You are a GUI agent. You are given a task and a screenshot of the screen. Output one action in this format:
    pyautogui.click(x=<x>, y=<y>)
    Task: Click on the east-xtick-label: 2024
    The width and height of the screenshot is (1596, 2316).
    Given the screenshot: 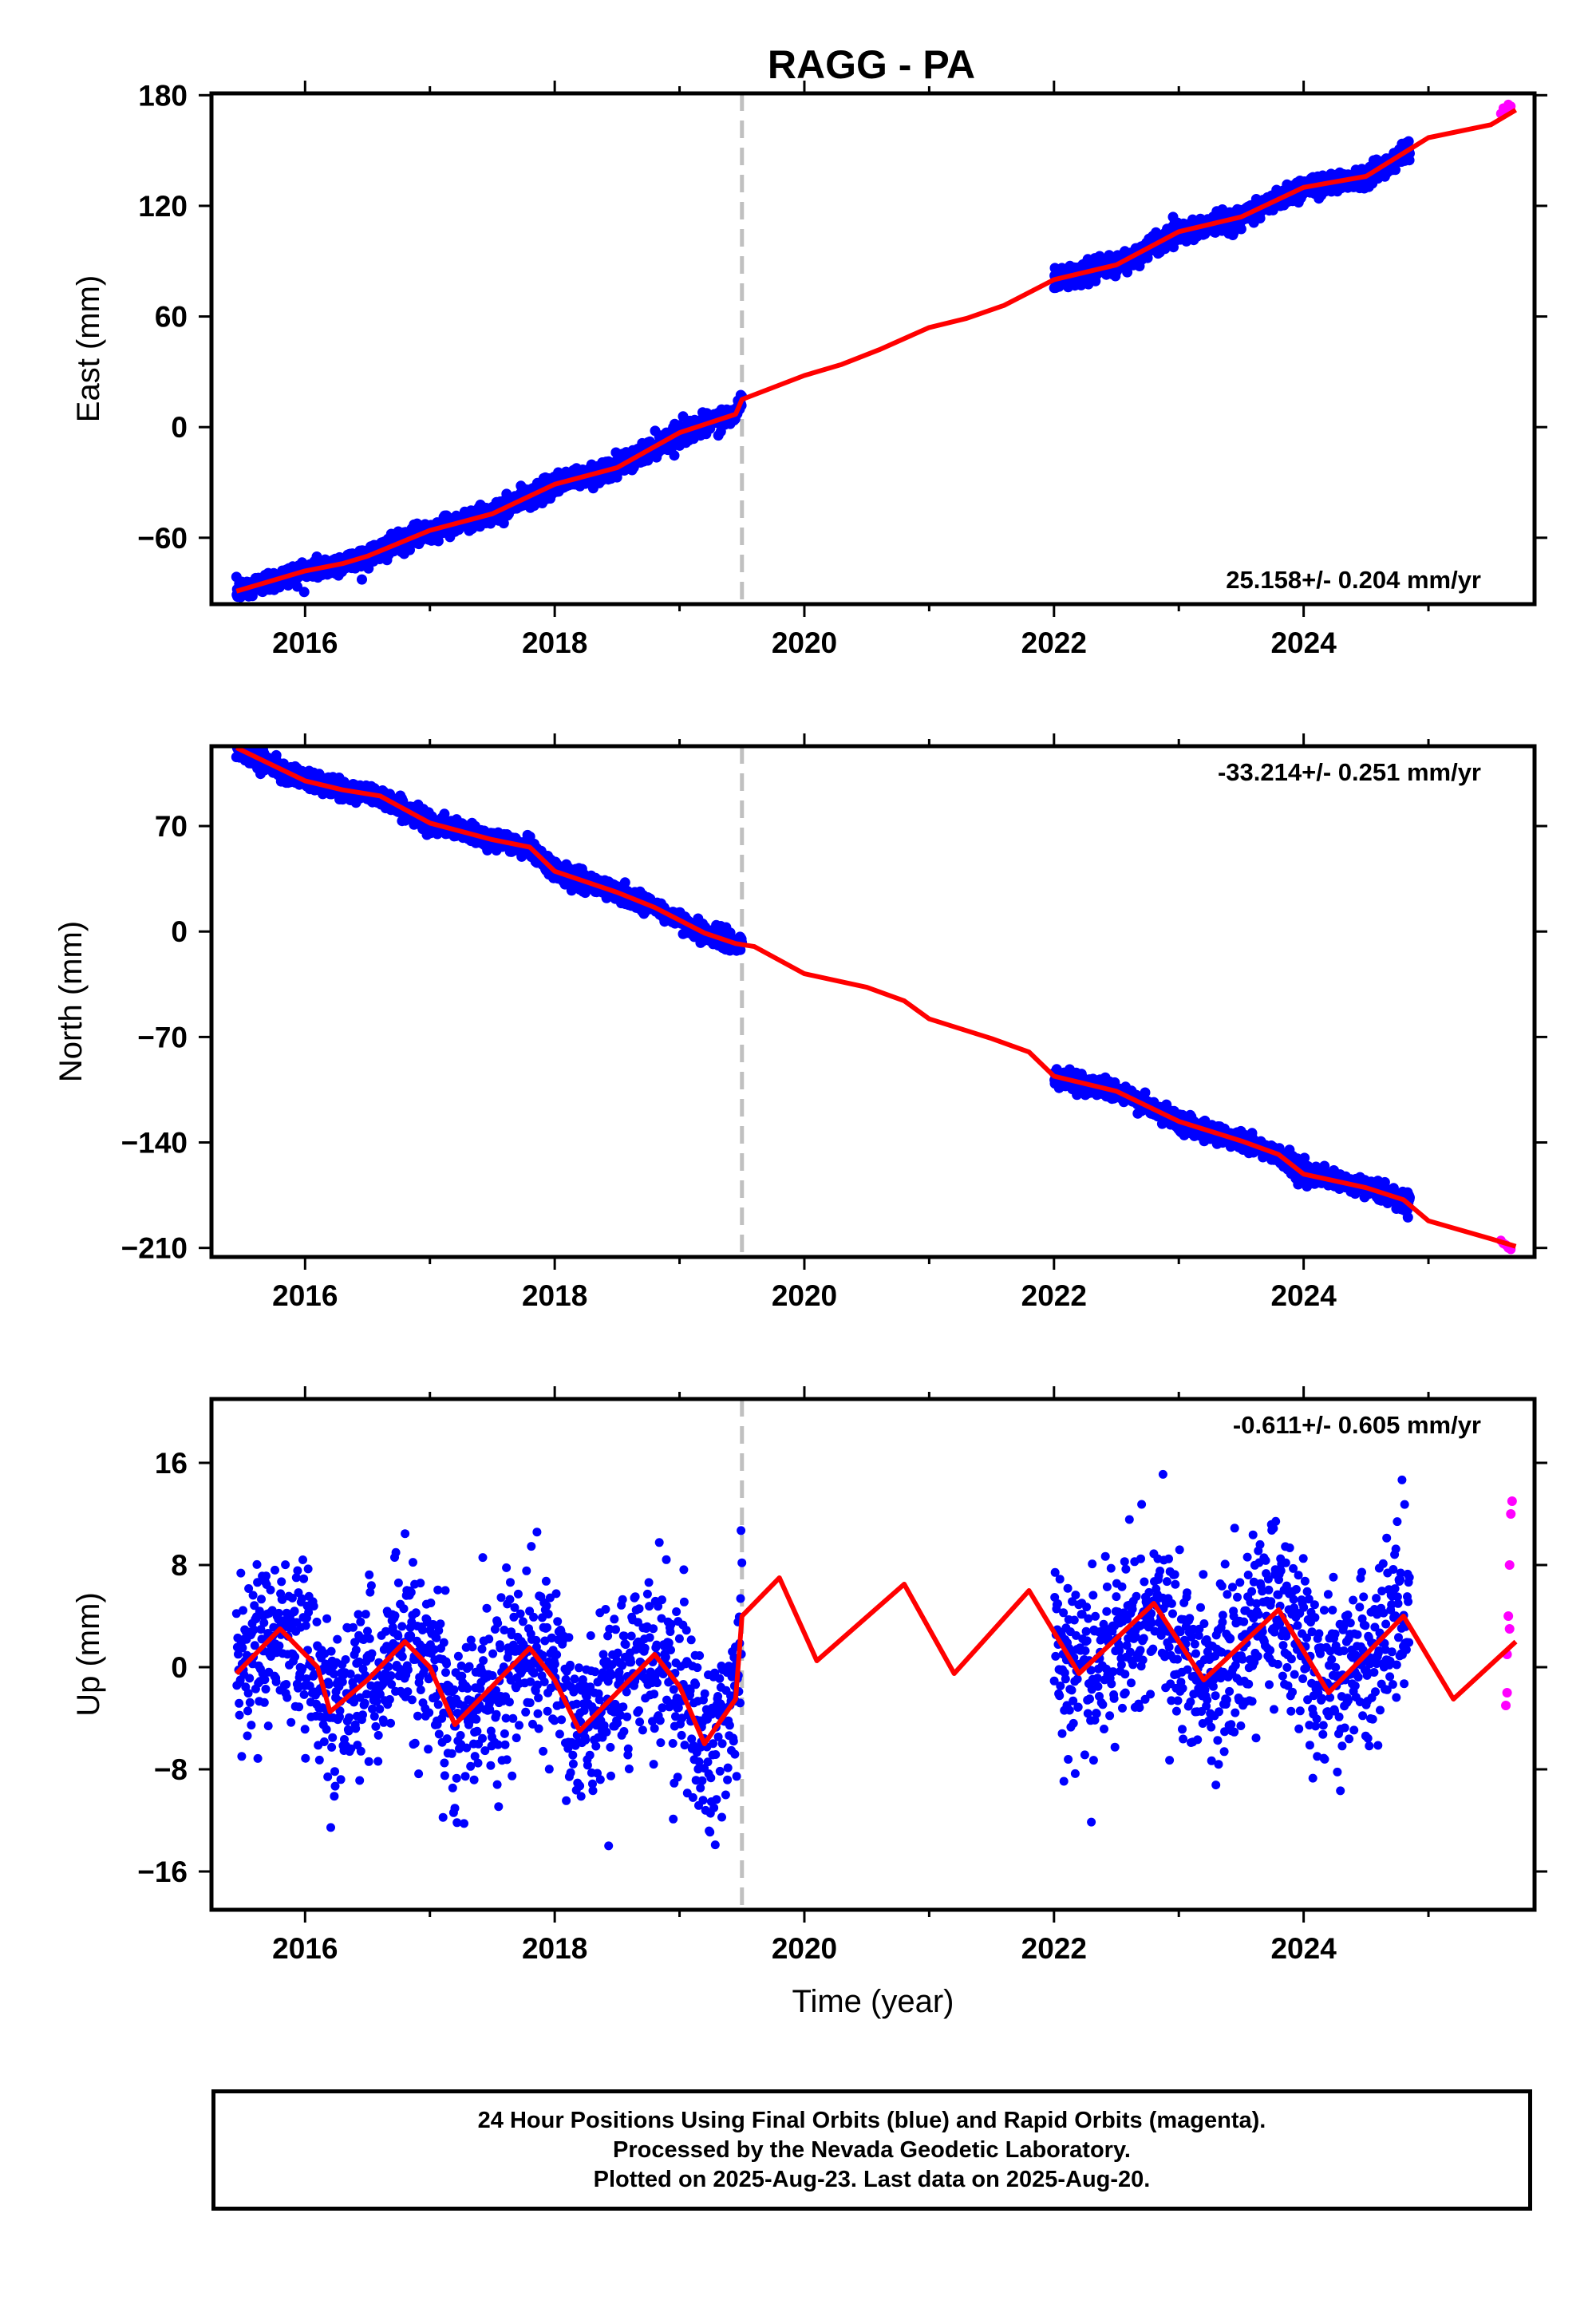 What is the action you would take?
    pyautogui.click(x=1303, y=642)
    